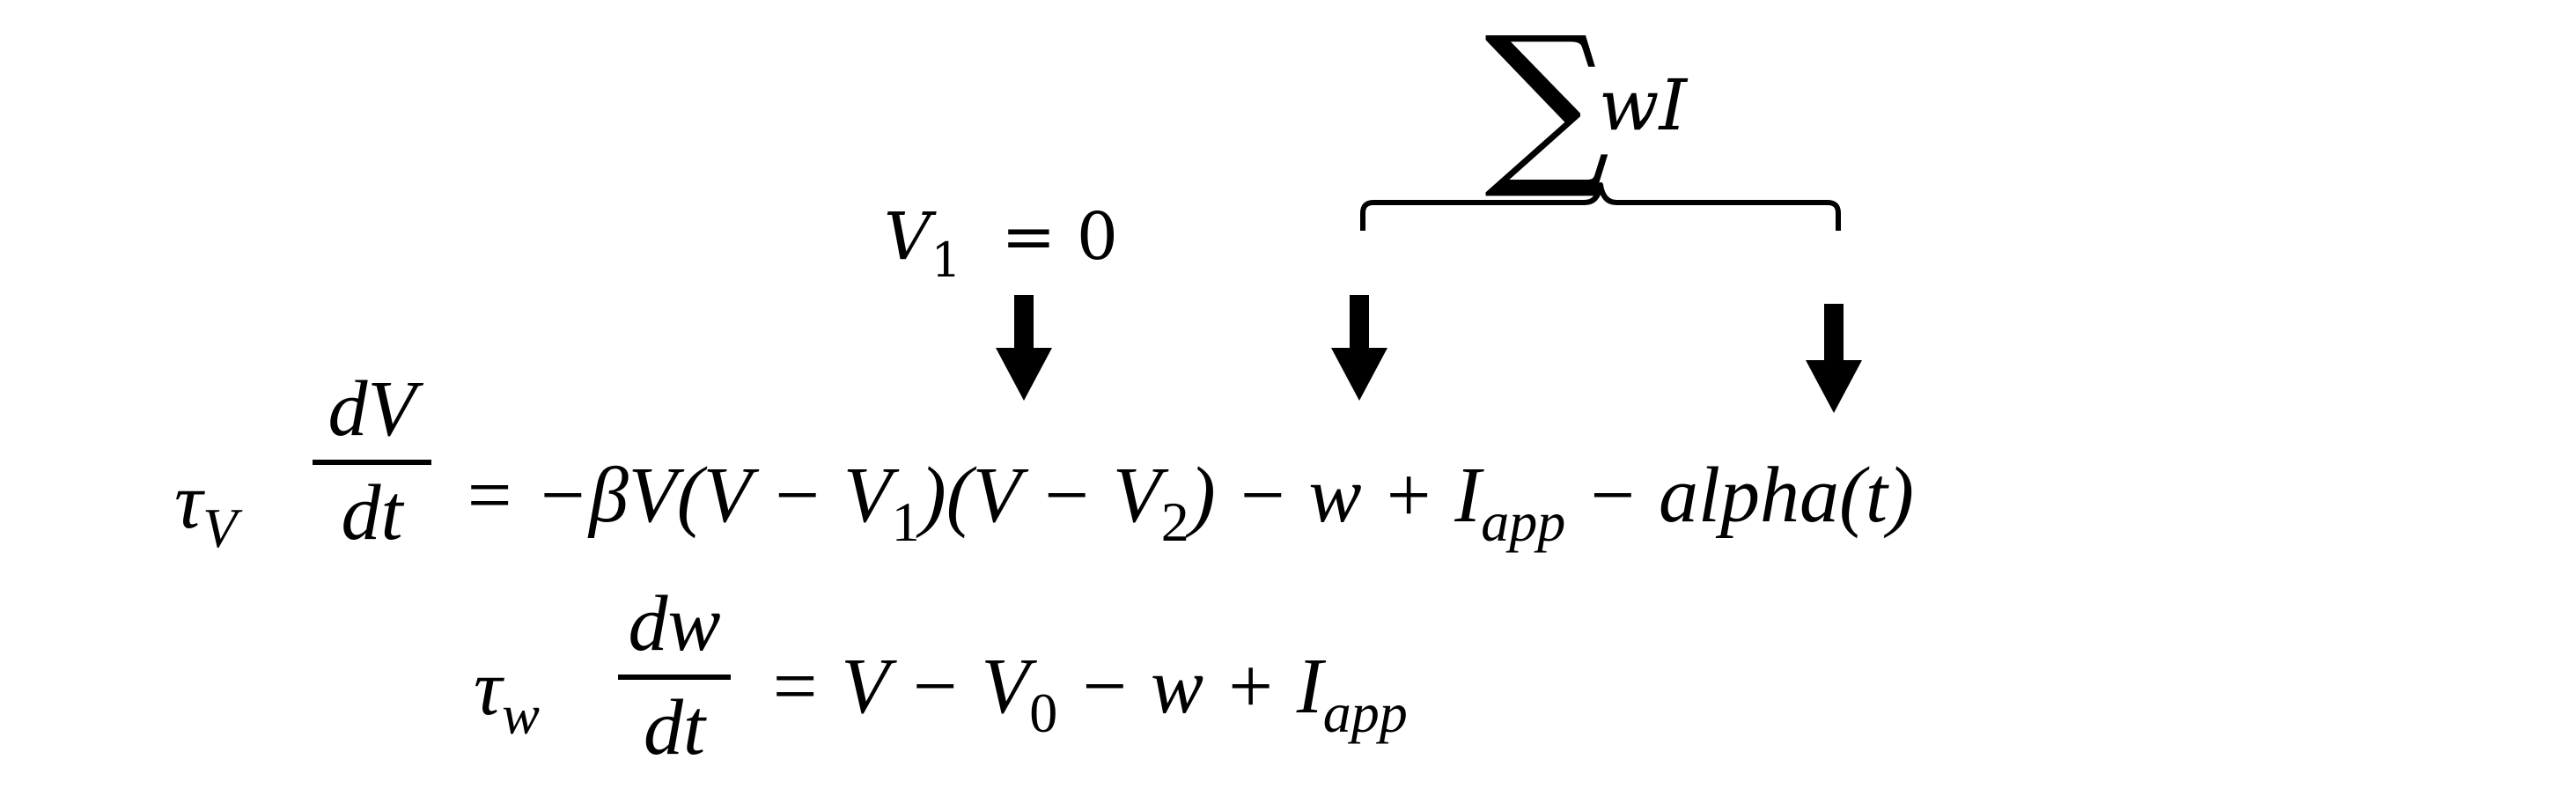 The width and height of the screenshot is (2576, 811). I want to click on v1-equals-zero: = 0, so click(1060, 237).